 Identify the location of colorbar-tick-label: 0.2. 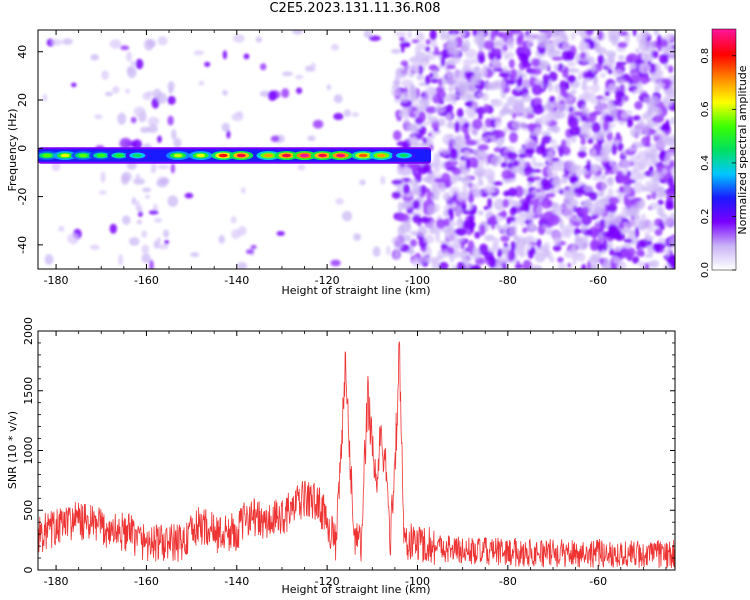
(705, 216).